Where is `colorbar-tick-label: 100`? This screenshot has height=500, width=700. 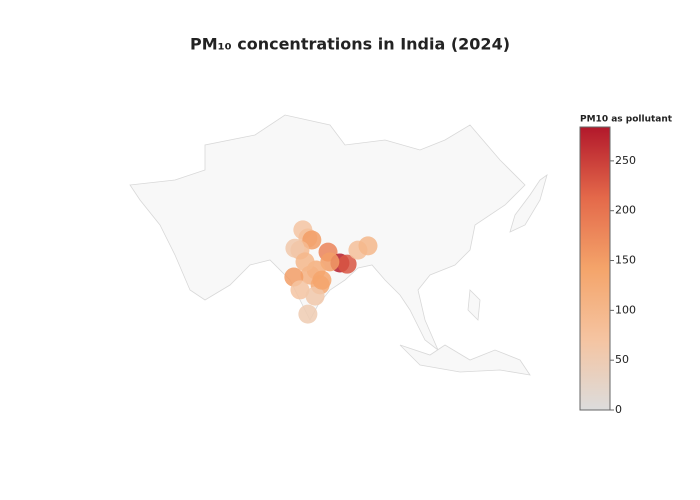 colorbar-tick-label: 100 is located at coordinates (625, 309).